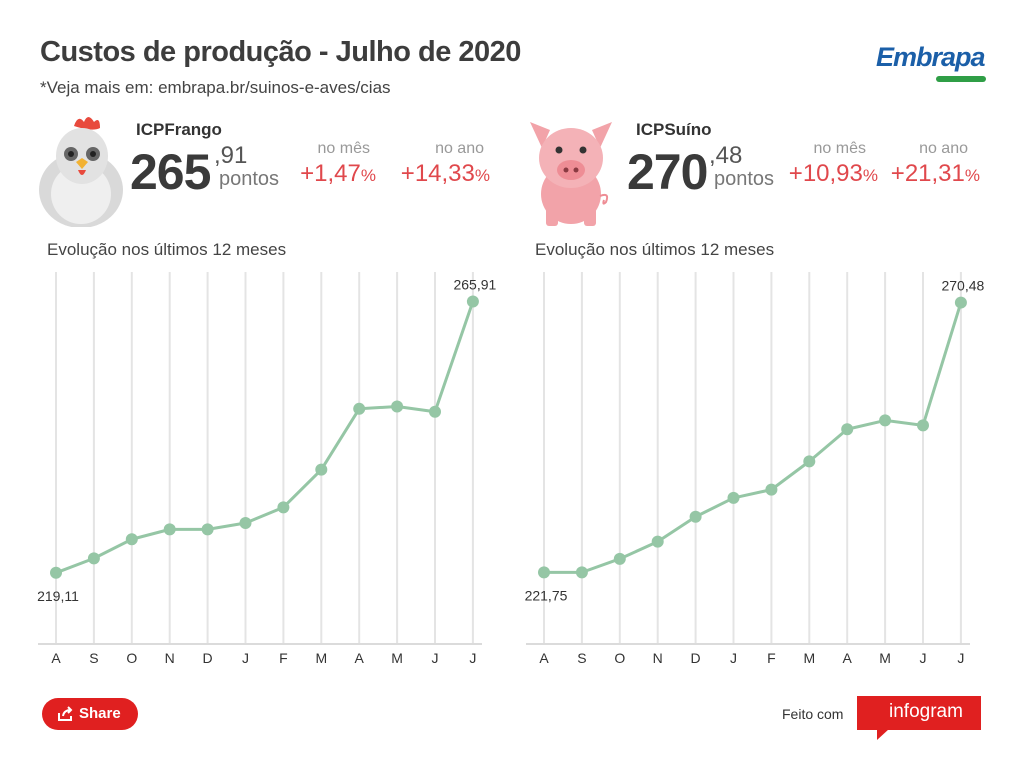 Image resolution: width=1024 pixels, height=757 pixels. Describe the element at coordinates (935, 173) in the screenshot. I see `kpi-year-change: +21,31%` at that location.